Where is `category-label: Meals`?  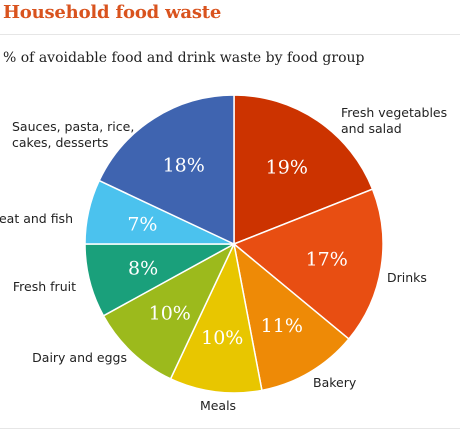 category-label: Meals is located at coordinates (218, 405).